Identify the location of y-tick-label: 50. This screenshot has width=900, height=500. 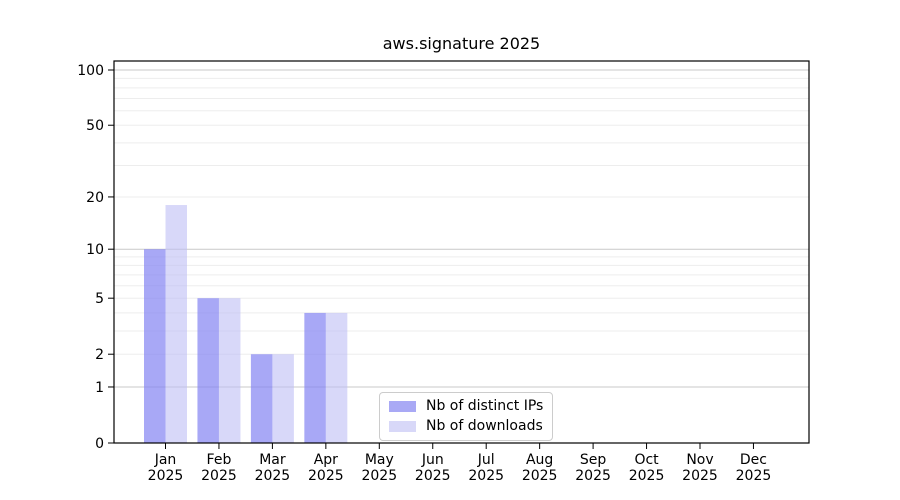
(95, 126).